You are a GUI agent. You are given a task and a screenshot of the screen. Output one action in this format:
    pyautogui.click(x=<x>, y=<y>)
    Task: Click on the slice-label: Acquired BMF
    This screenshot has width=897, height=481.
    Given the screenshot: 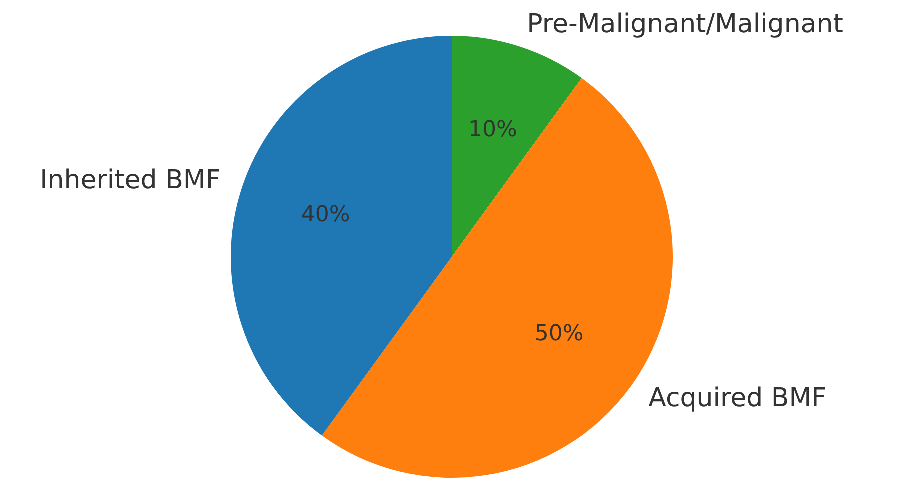 What is the action you would take?
    pyautogui.click(x=737, y=399)
    